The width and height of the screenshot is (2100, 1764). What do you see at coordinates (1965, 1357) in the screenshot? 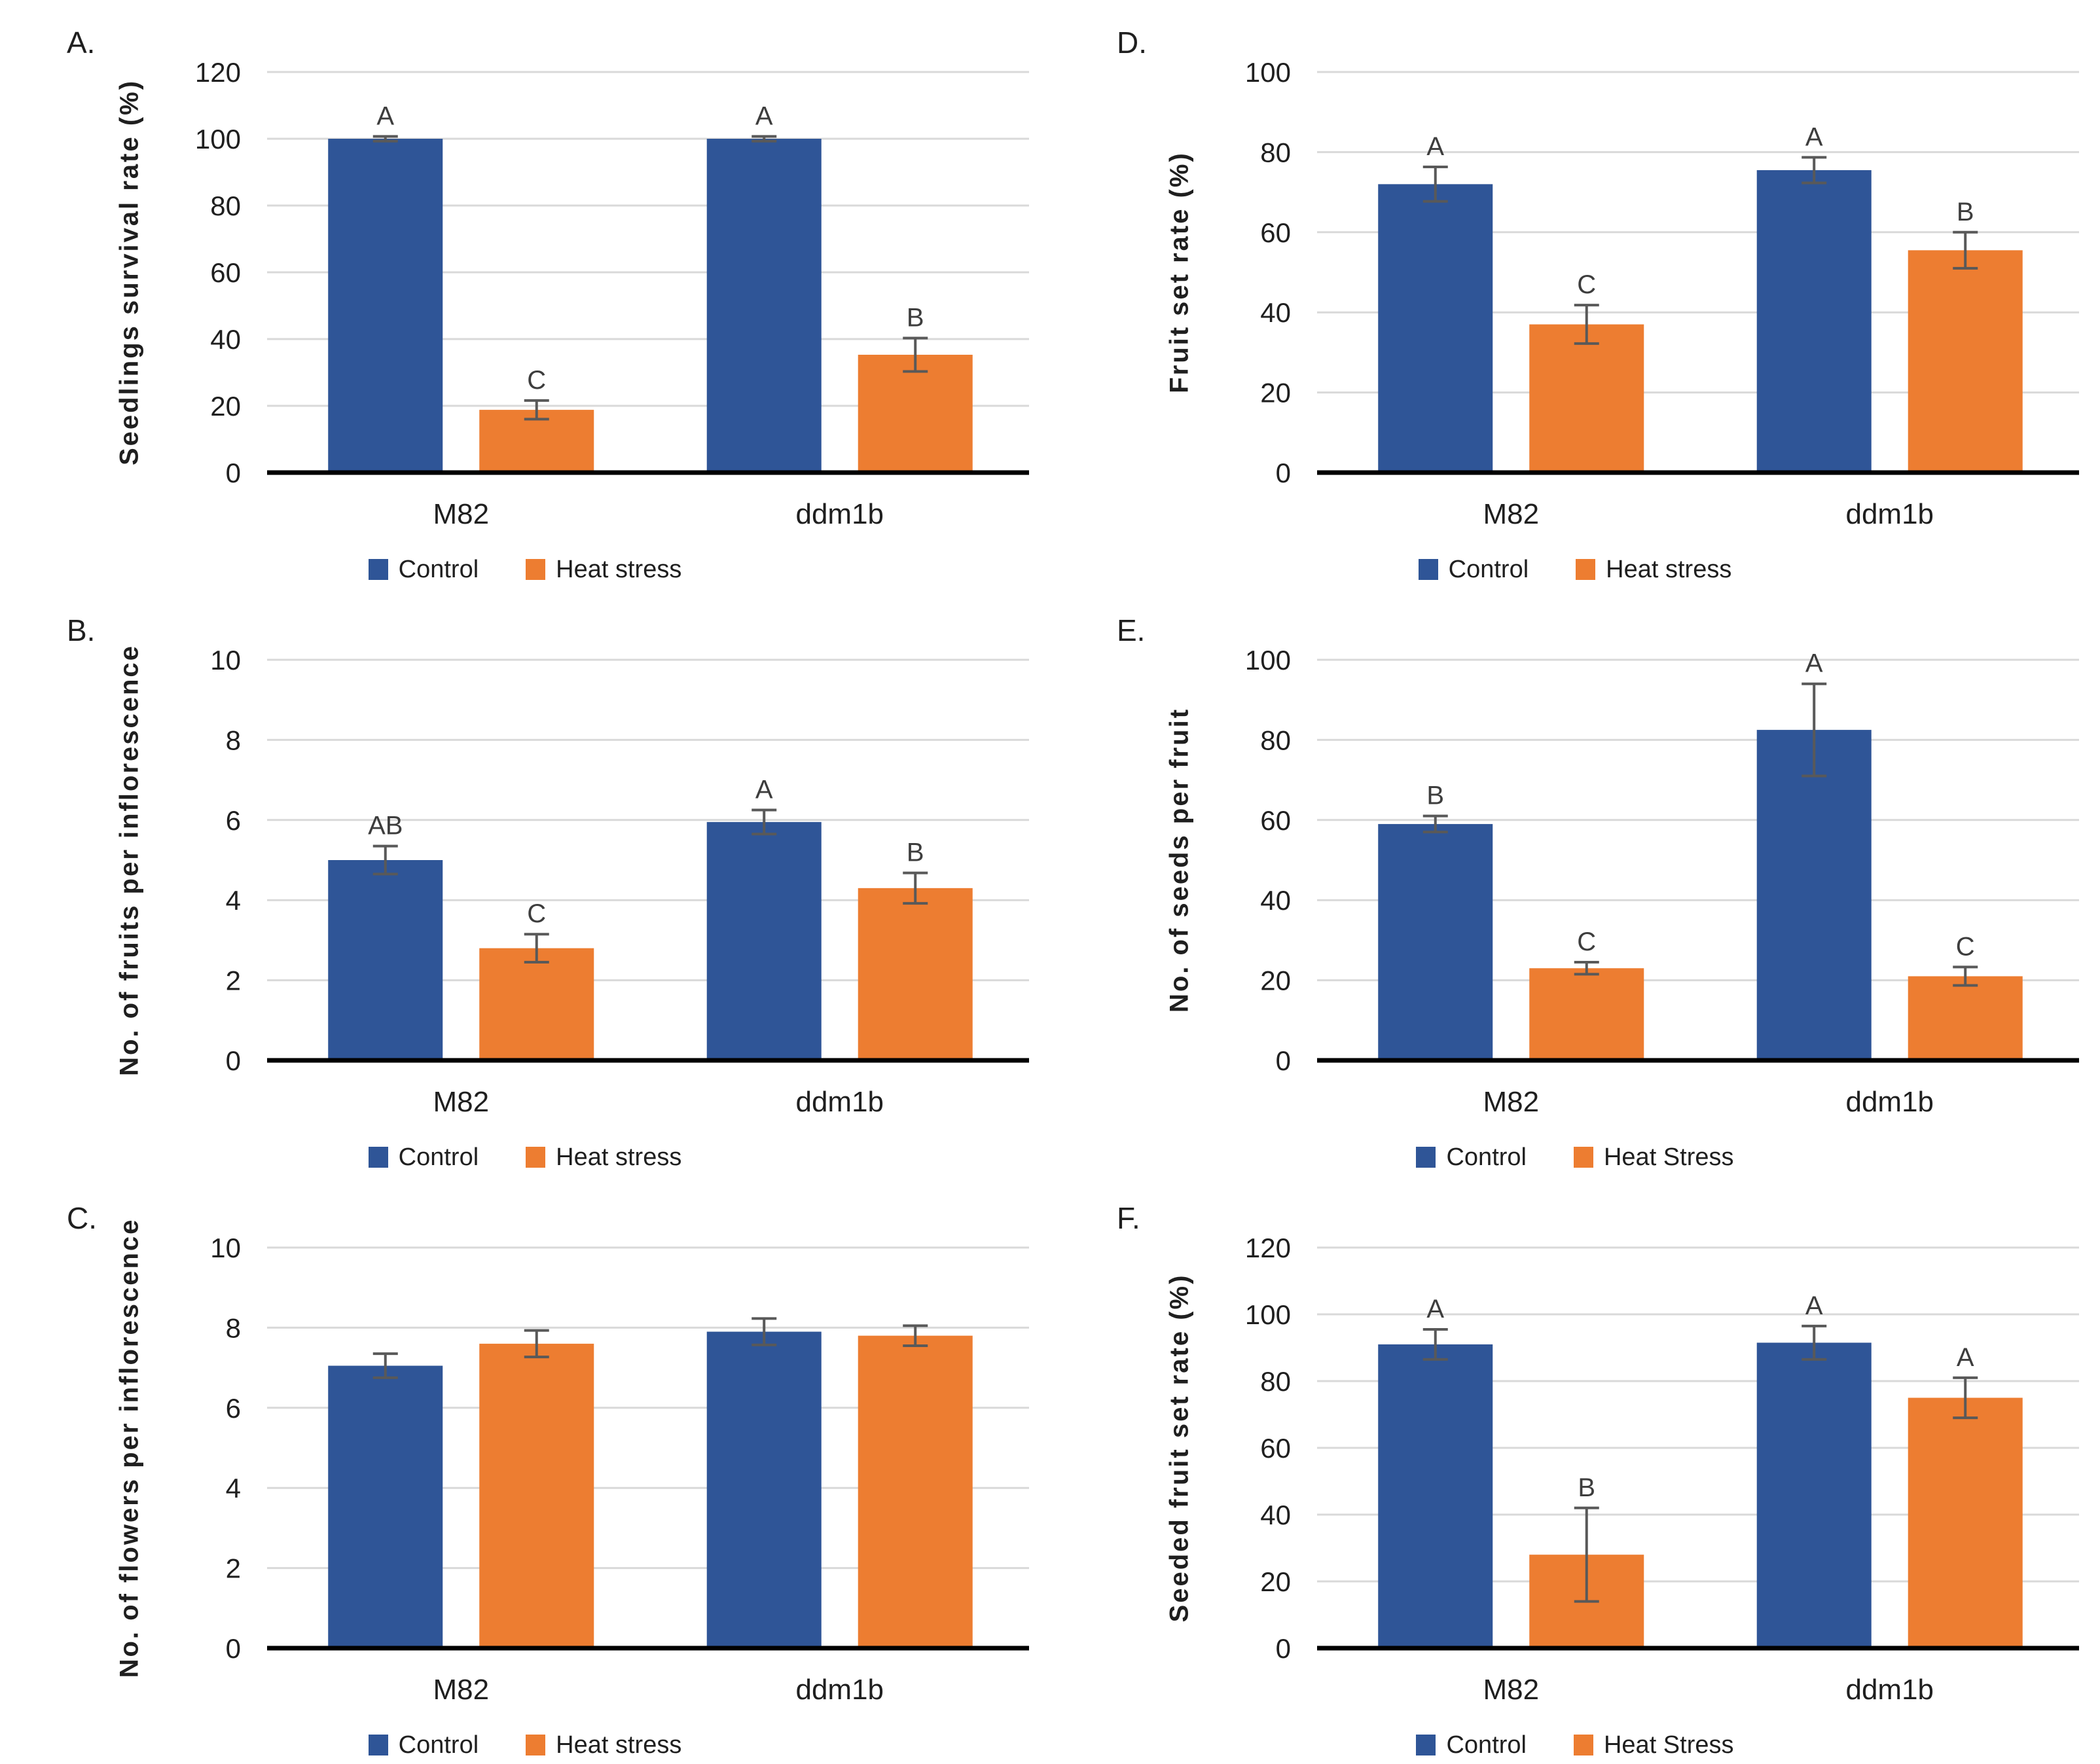
I see `sig-letter-heat-stress-ddm1b: A` at bounding box center [1965, 1357].